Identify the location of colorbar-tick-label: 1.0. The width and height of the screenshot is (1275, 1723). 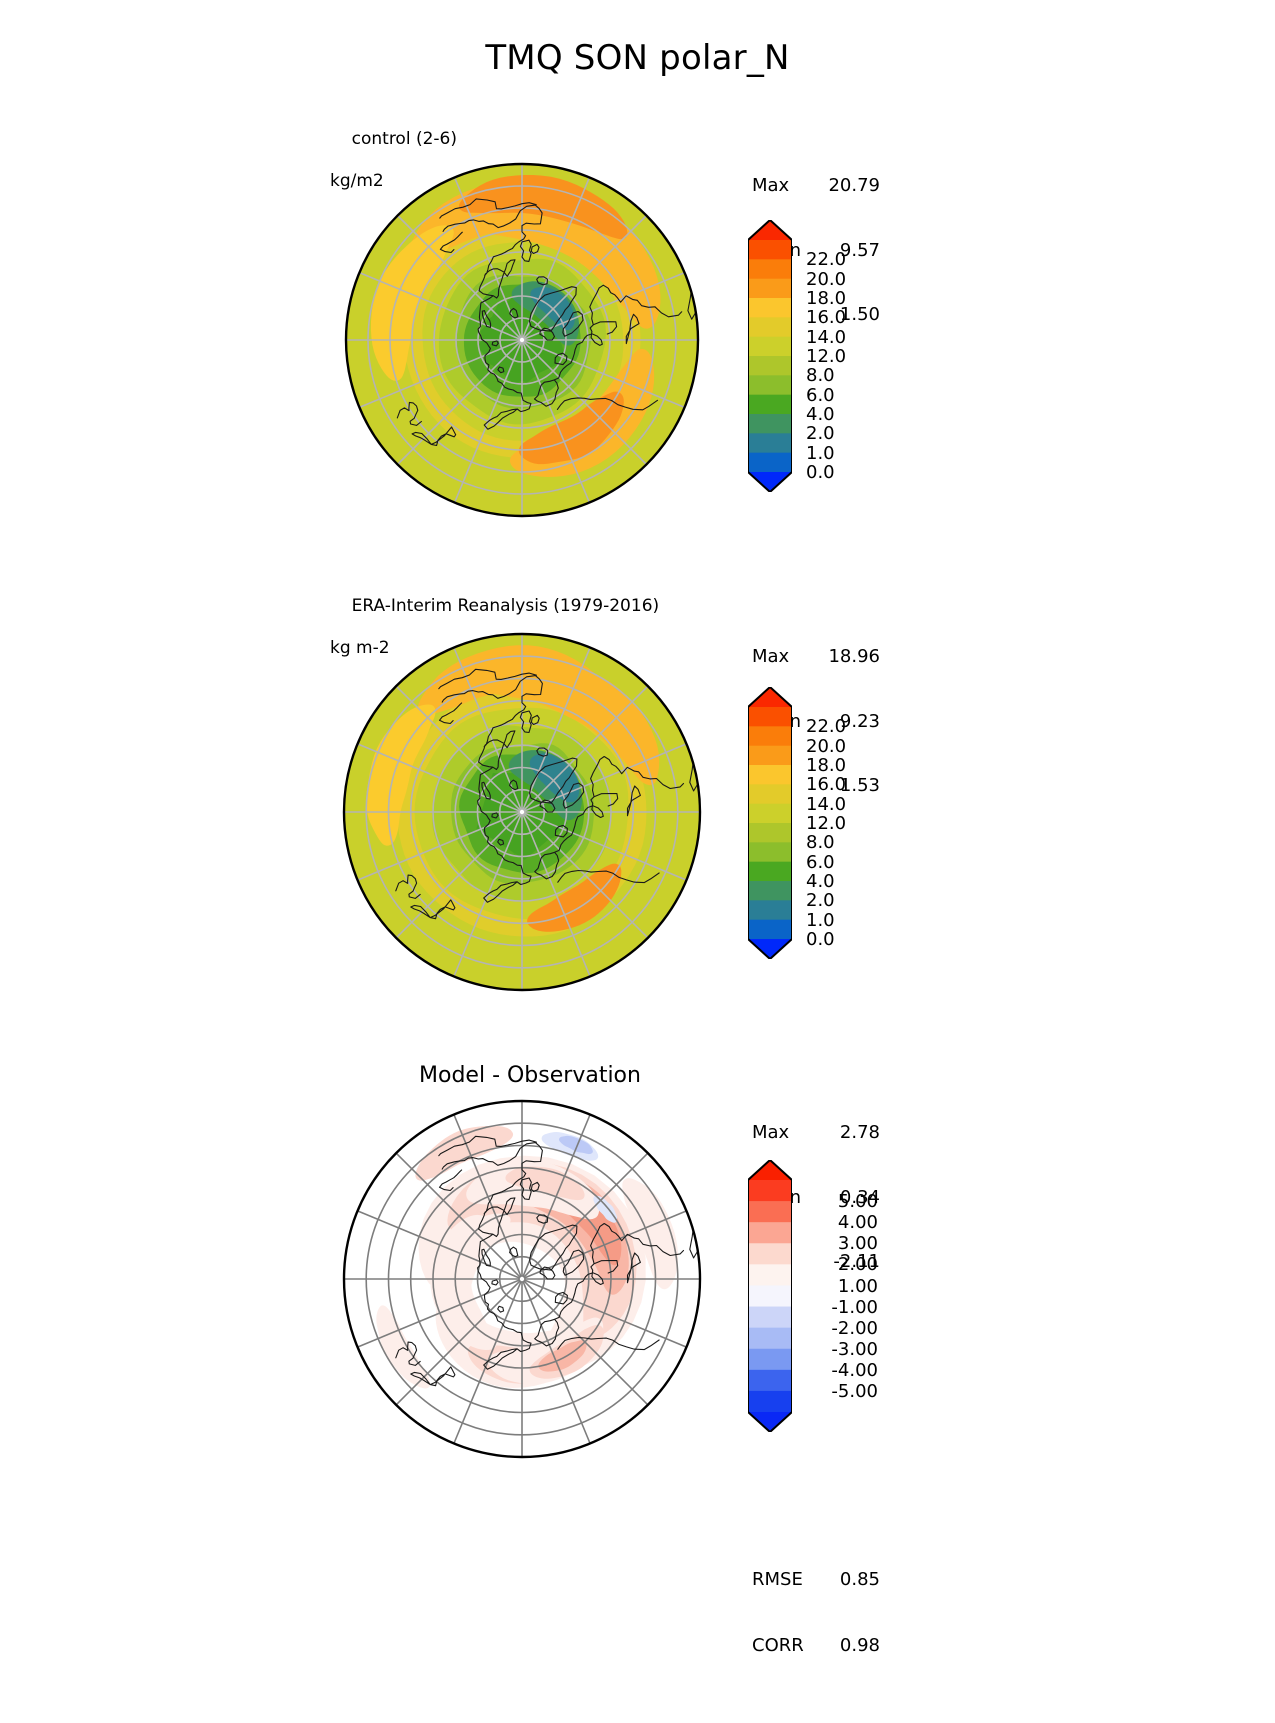
(820, 920).